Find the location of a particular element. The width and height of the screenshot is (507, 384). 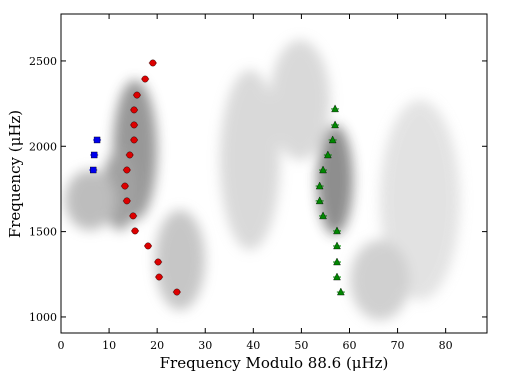

x-tick-label: 50 is located at coordinates (301, 345).